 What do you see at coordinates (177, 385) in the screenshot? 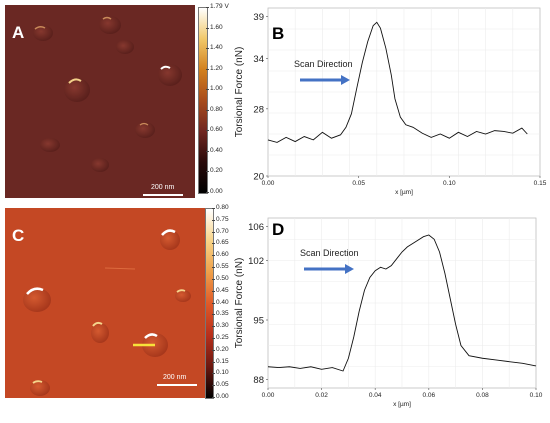
I see `scalebar-c` at bounding box center [177, 385].